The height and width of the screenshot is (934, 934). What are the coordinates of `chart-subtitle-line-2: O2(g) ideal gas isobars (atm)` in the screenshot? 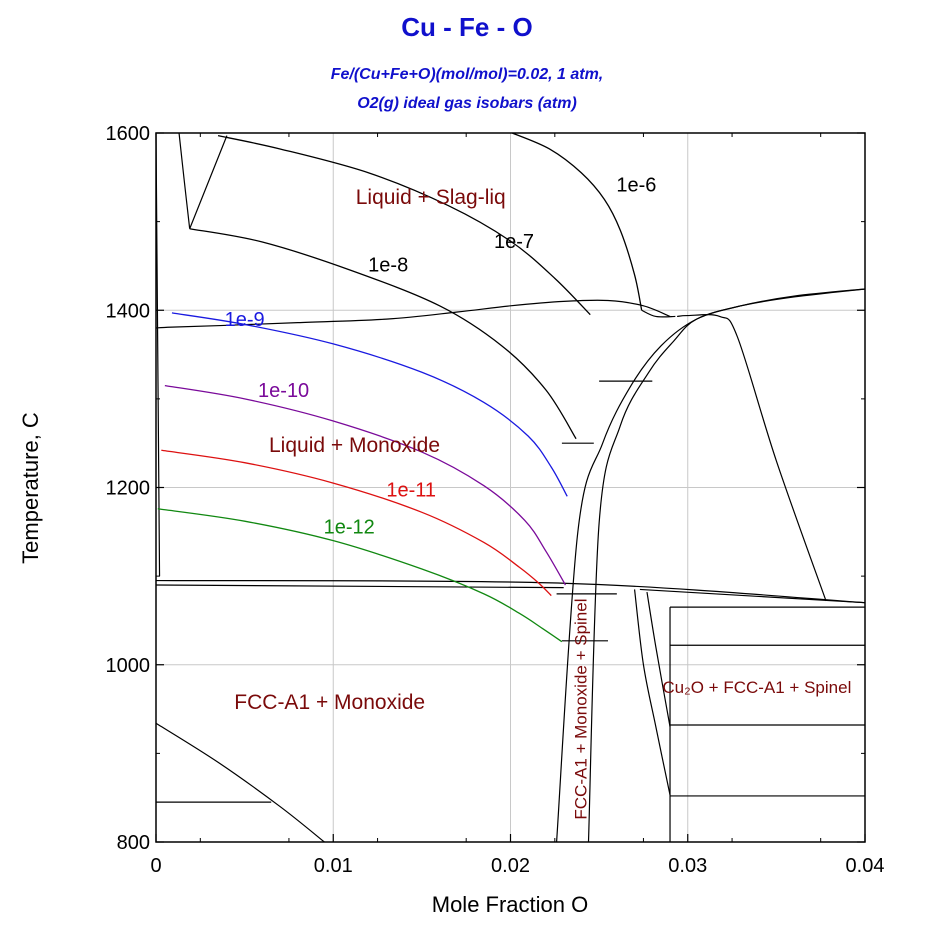 It's located at (467, 103).